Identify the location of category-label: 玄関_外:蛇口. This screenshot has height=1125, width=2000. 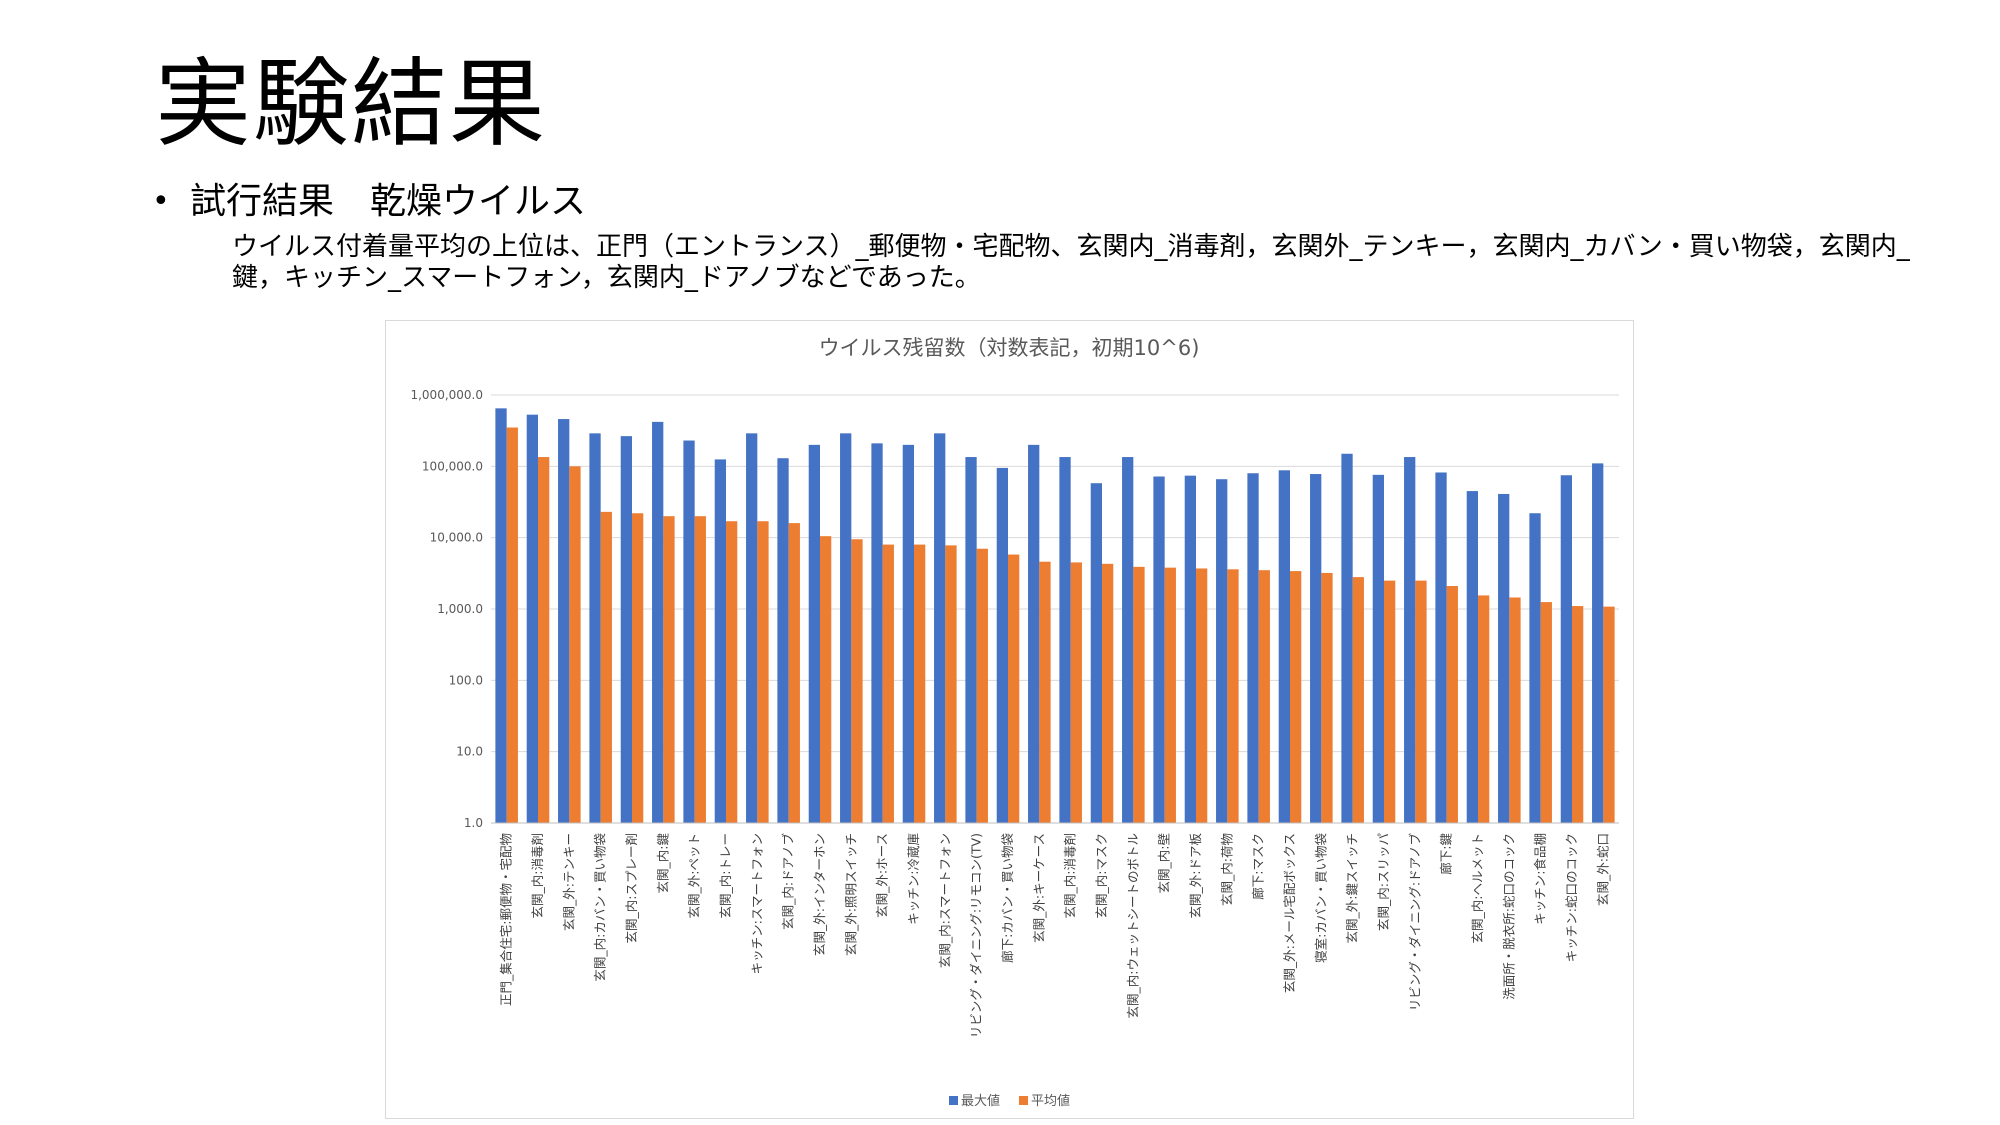
(1602, 869).